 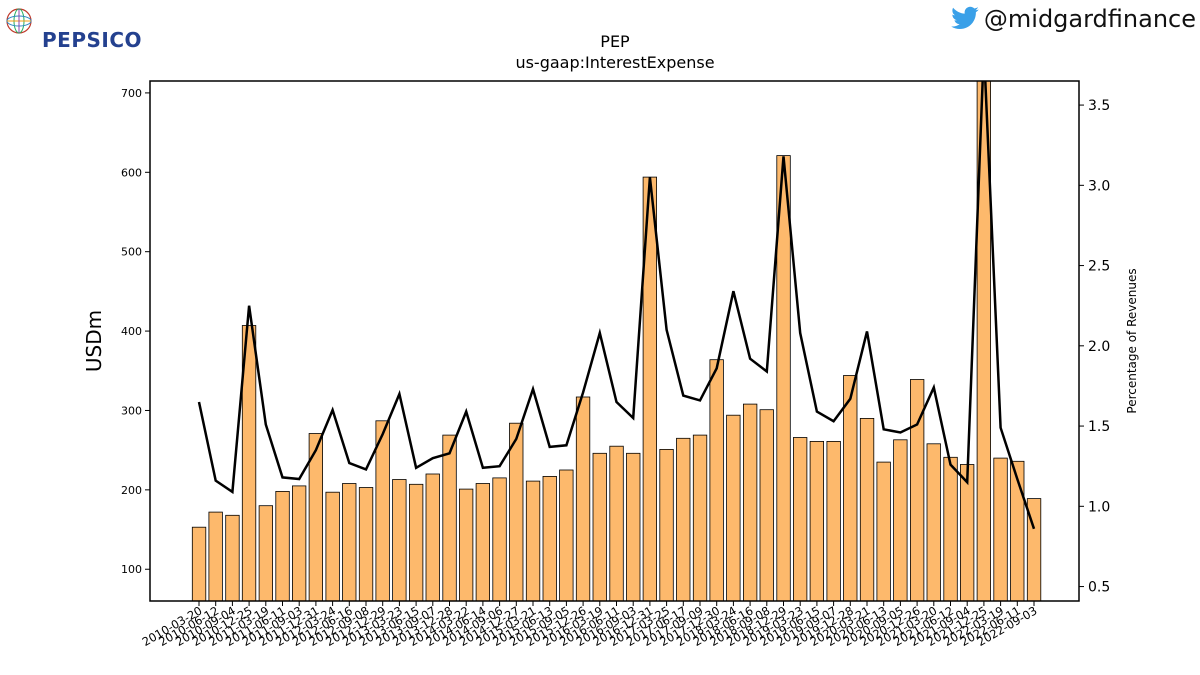 I want to click on y-tick-label: 100, so click(x=131, y=569).